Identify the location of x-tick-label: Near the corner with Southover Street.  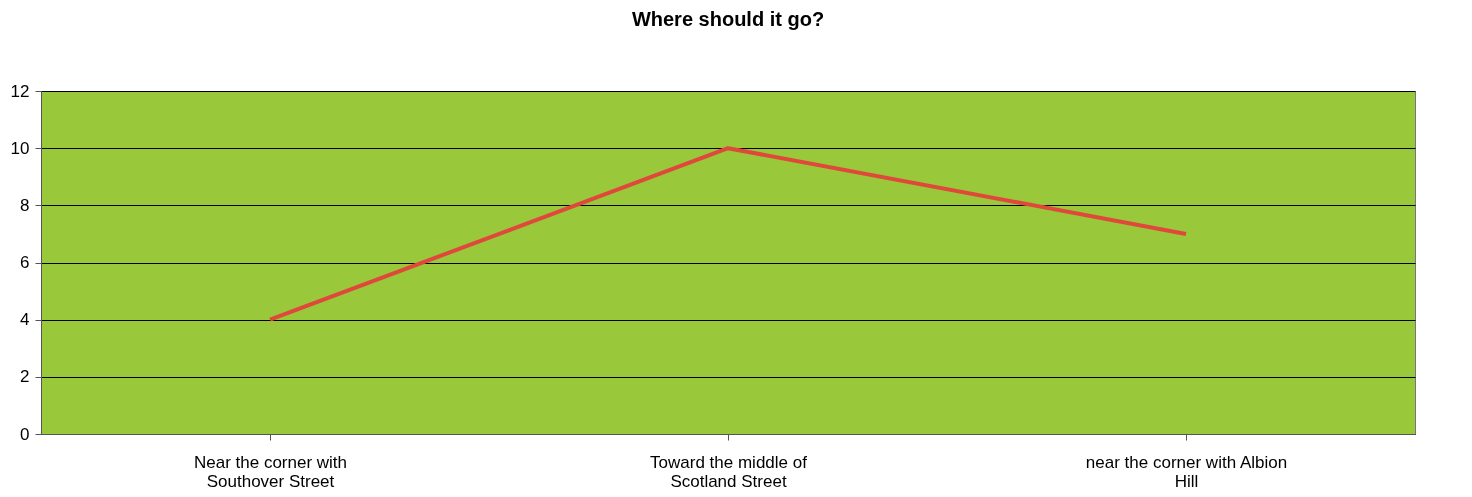
(270, 471).